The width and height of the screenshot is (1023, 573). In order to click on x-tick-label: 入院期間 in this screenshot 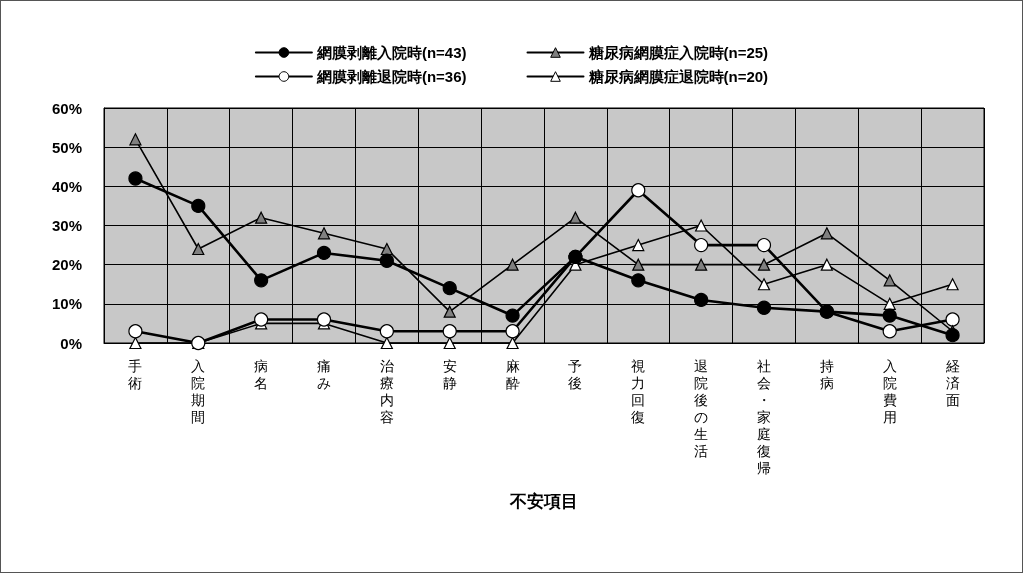, I will do `click(198, 391)`.